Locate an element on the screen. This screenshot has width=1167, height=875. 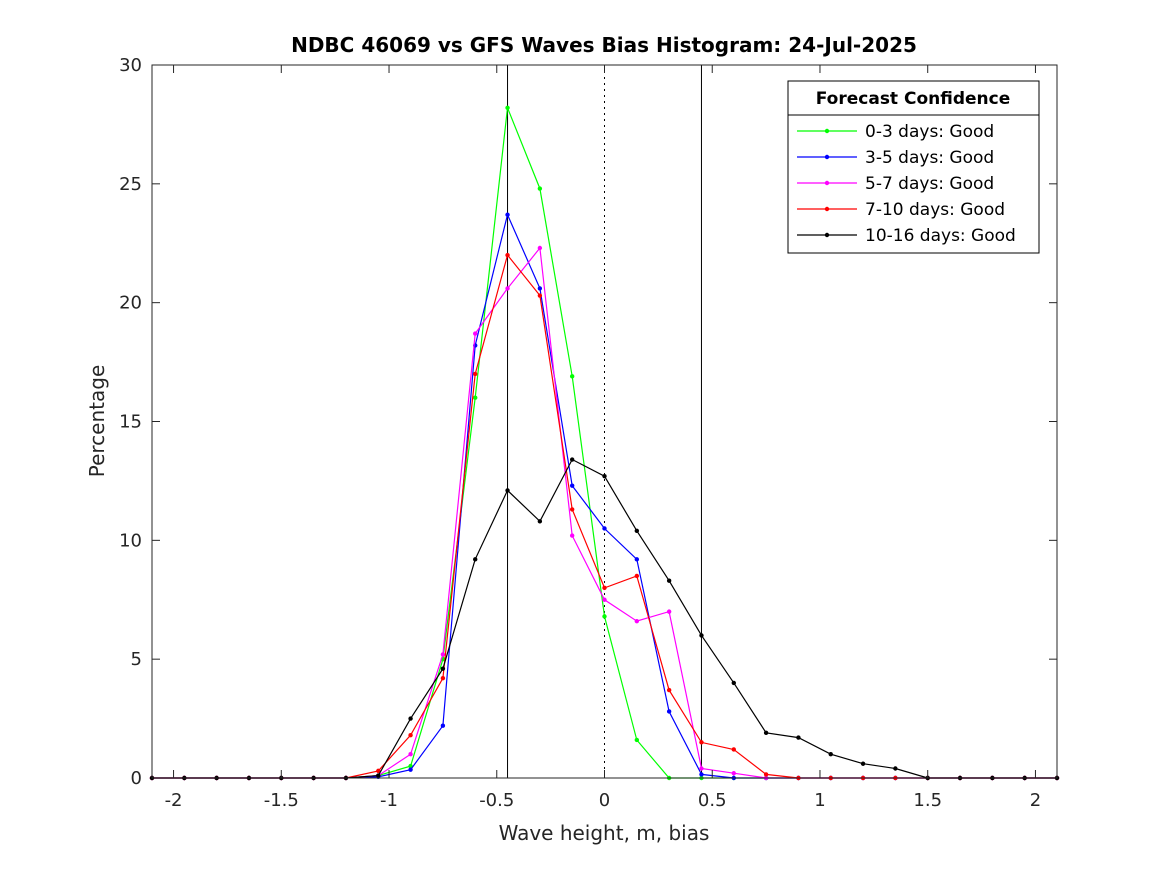
legend-title-box is located at coordinates (913, 98).